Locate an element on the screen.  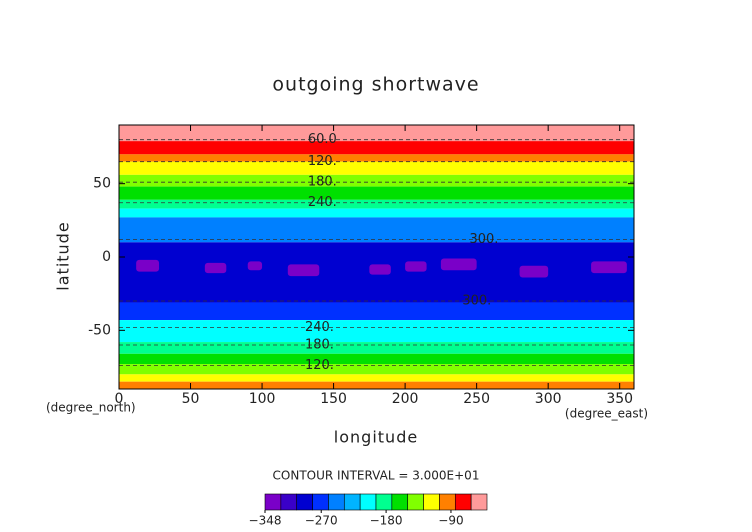
x-tick-label: 200 is located at coordinates (405, 399).